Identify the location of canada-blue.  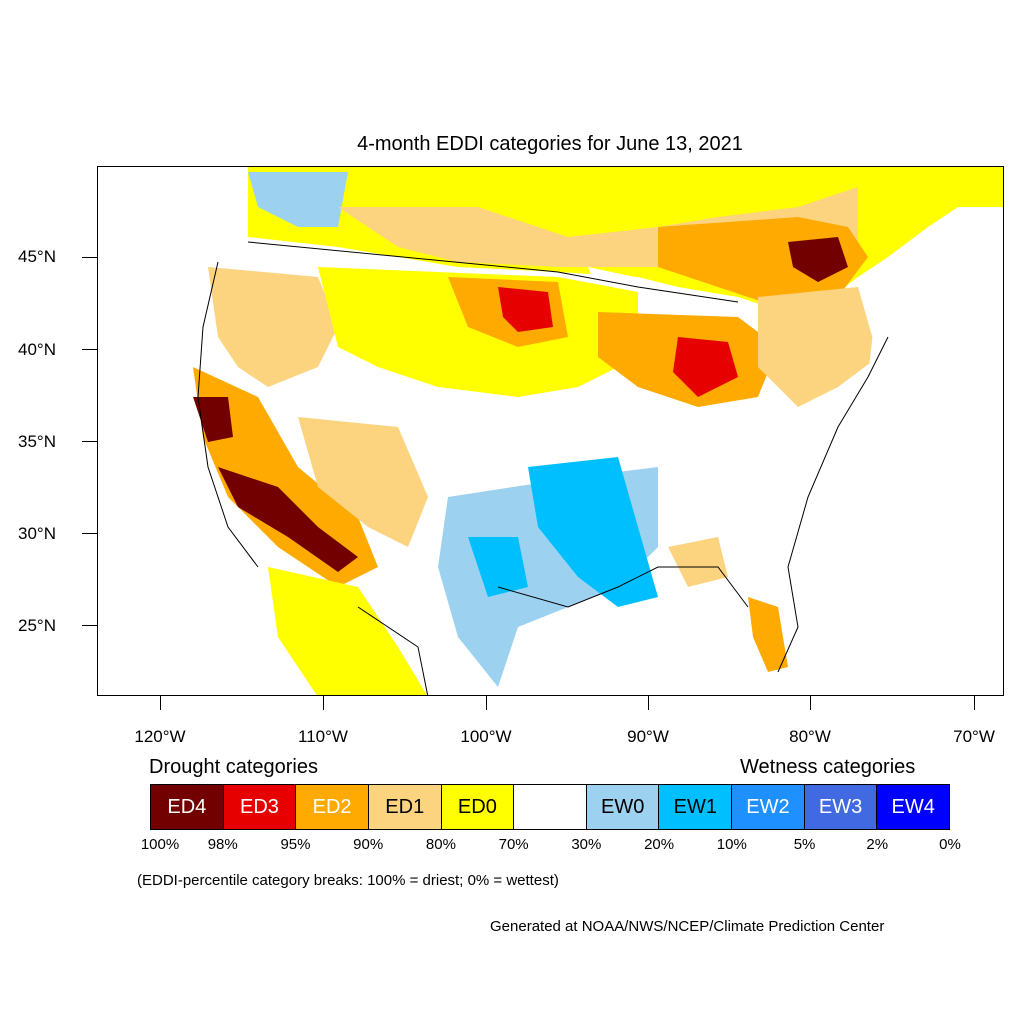
(298, 199).